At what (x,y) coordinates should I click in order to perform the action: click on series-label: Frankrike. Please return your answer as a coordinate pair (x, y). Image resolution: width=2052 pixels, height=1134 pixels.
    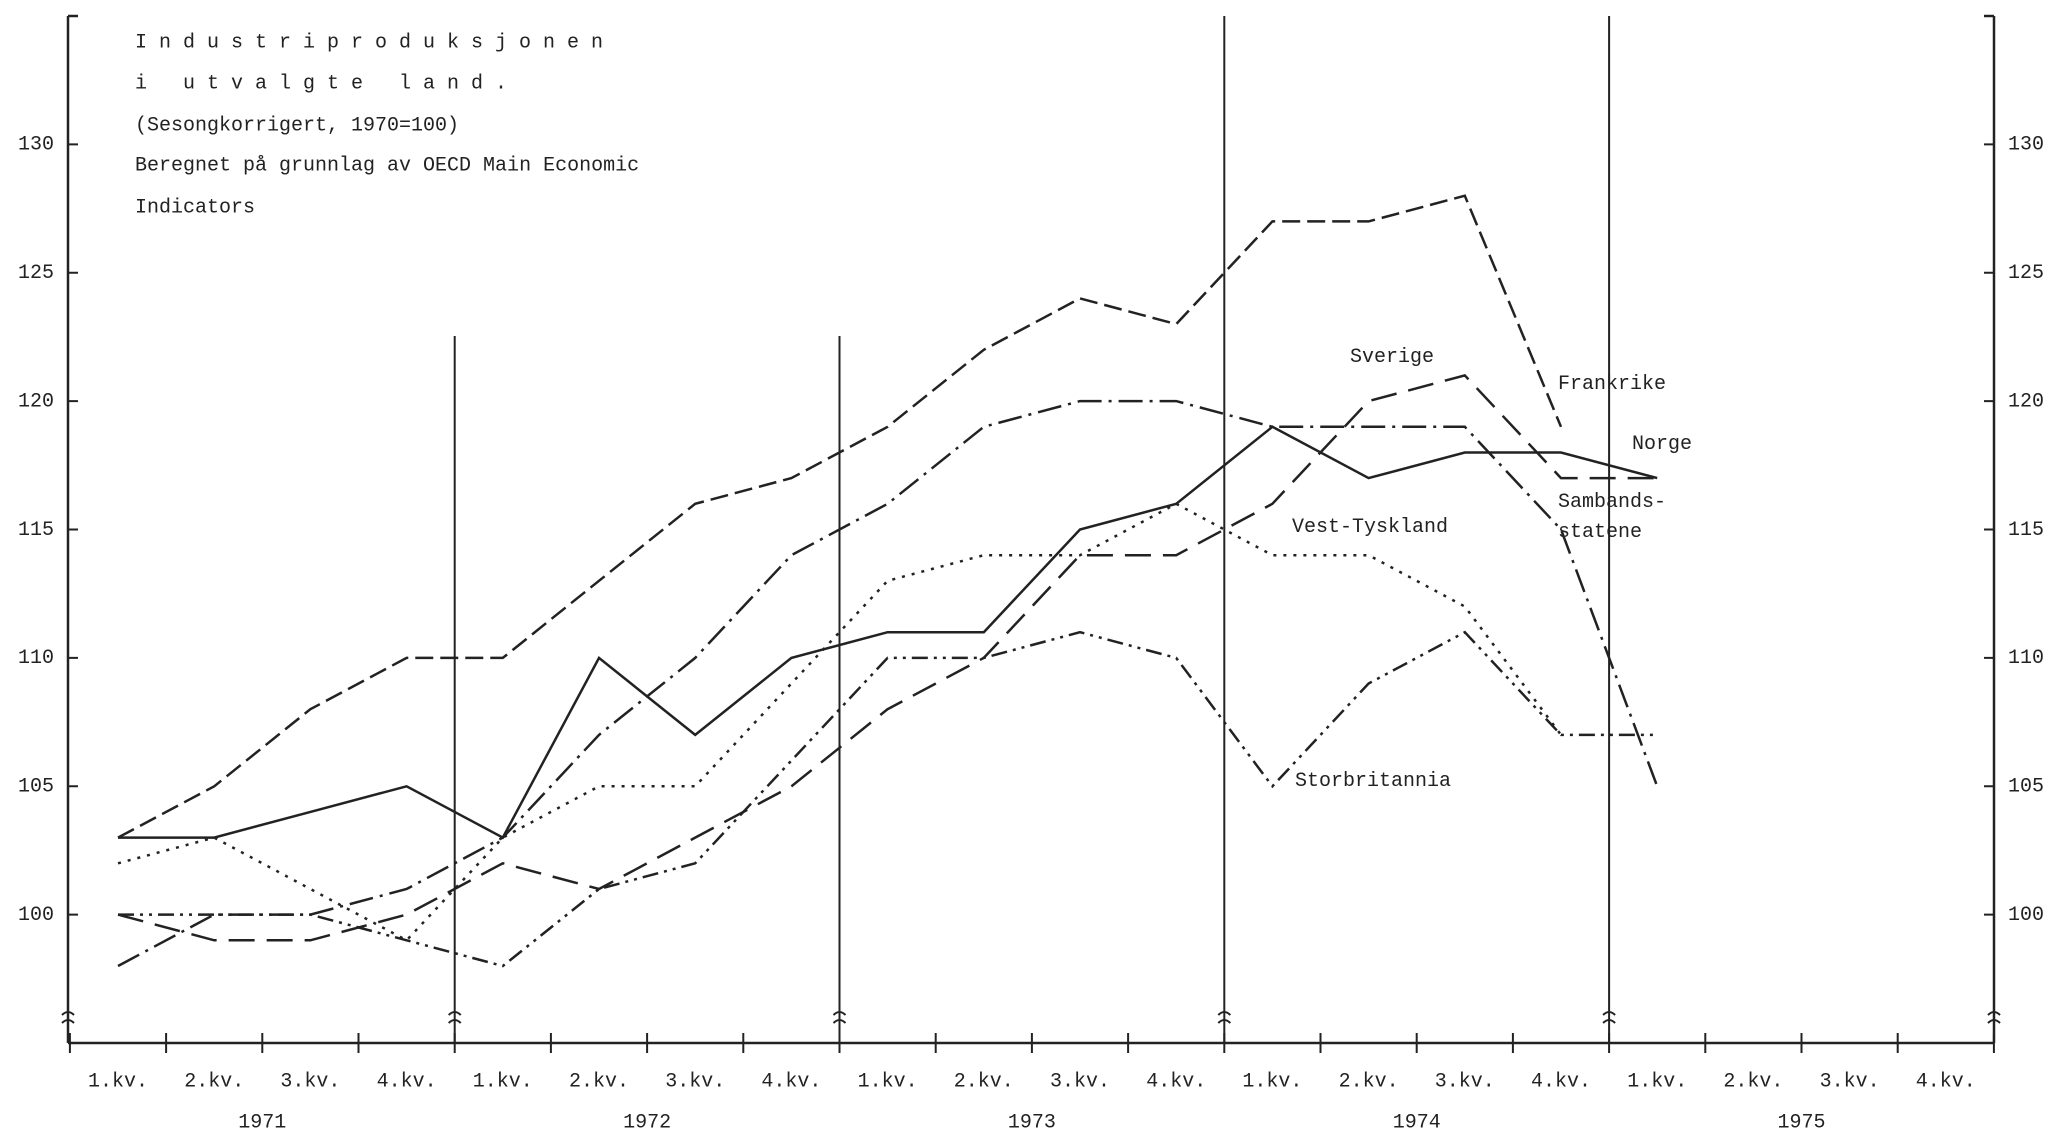
    Looking at the image, I should click on (1612, 384).